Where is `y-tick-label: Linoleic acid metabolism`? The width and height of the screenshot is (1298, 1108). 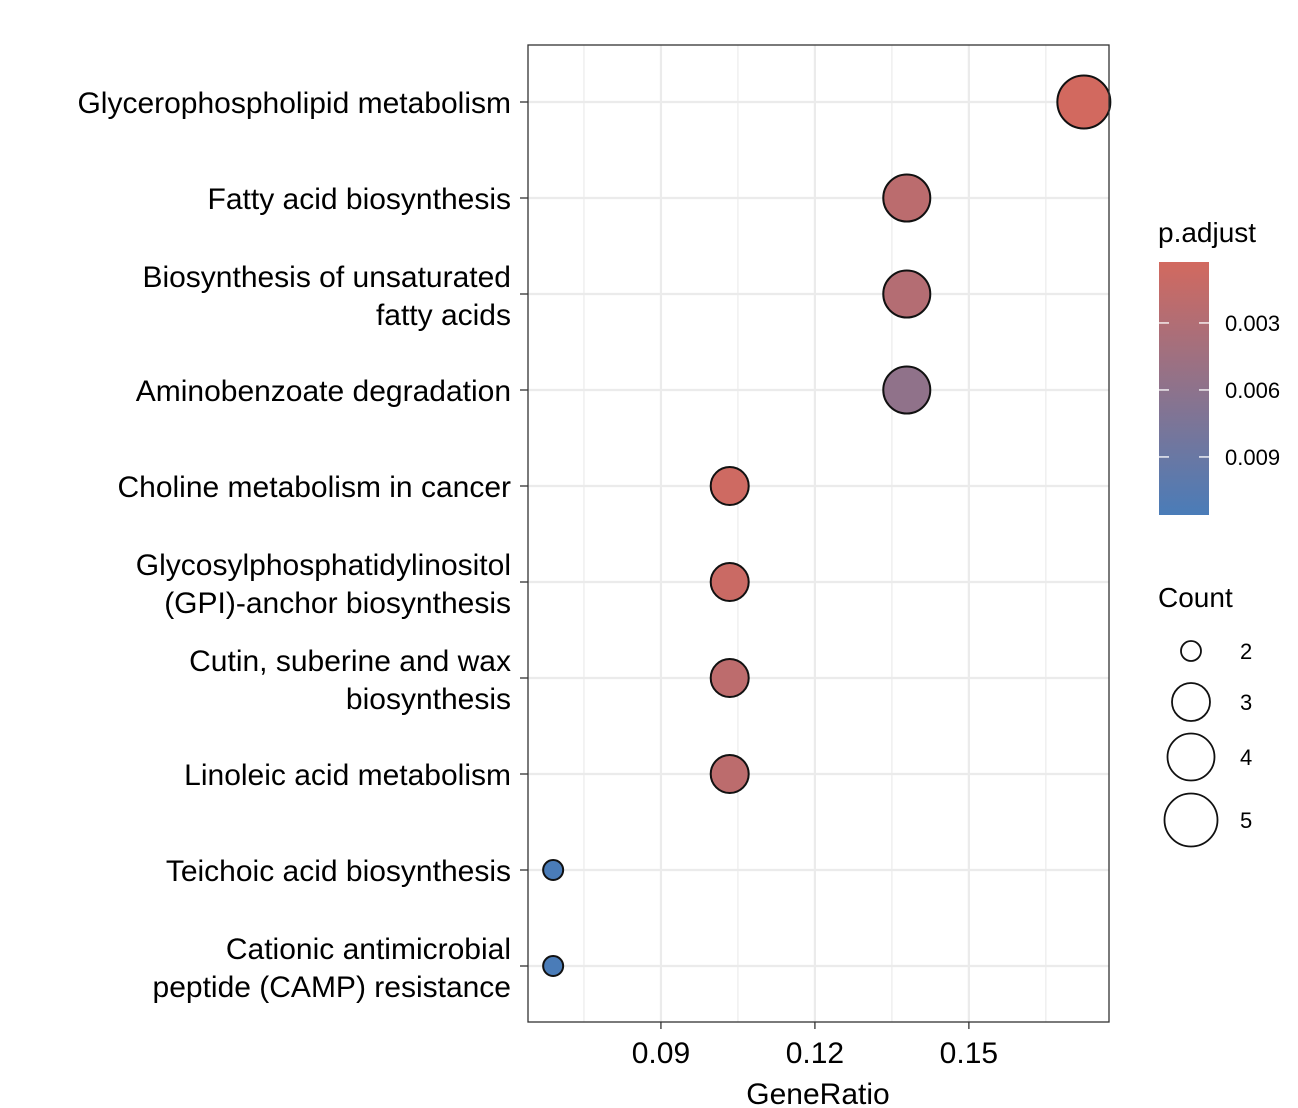 y-tick-label: Linoleic acid metabolism is located at coordinates (347, 775).